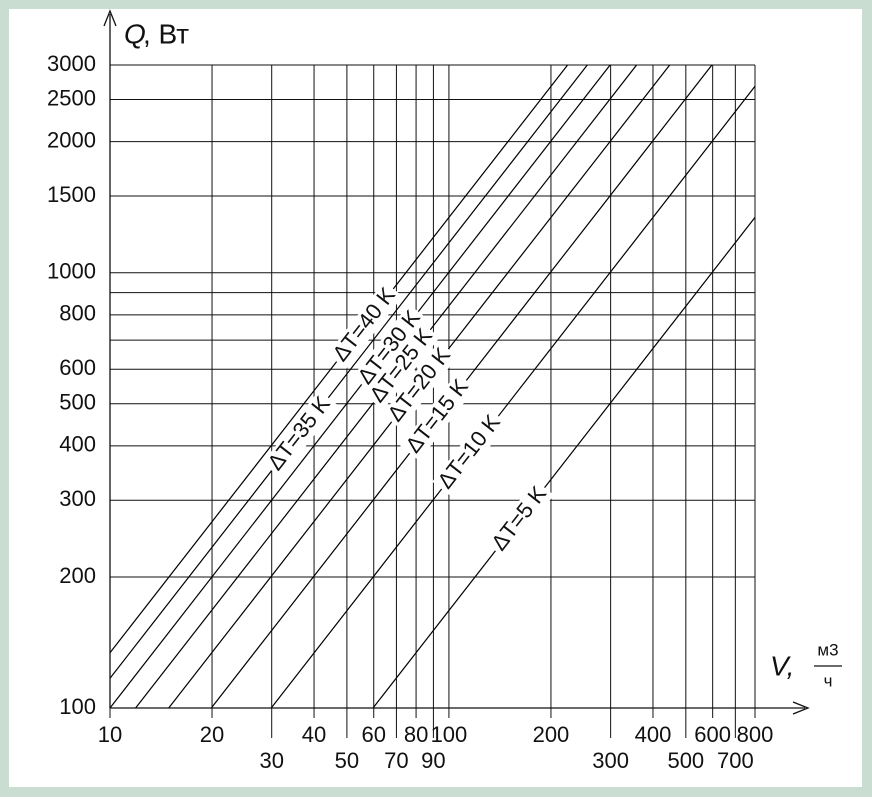 The height and width of the screenshot is (802, 872). What do you see at coordinates (551, 734) in the screenshot?
I see `x-tick-label: 200` at bounding box center [551, 734].